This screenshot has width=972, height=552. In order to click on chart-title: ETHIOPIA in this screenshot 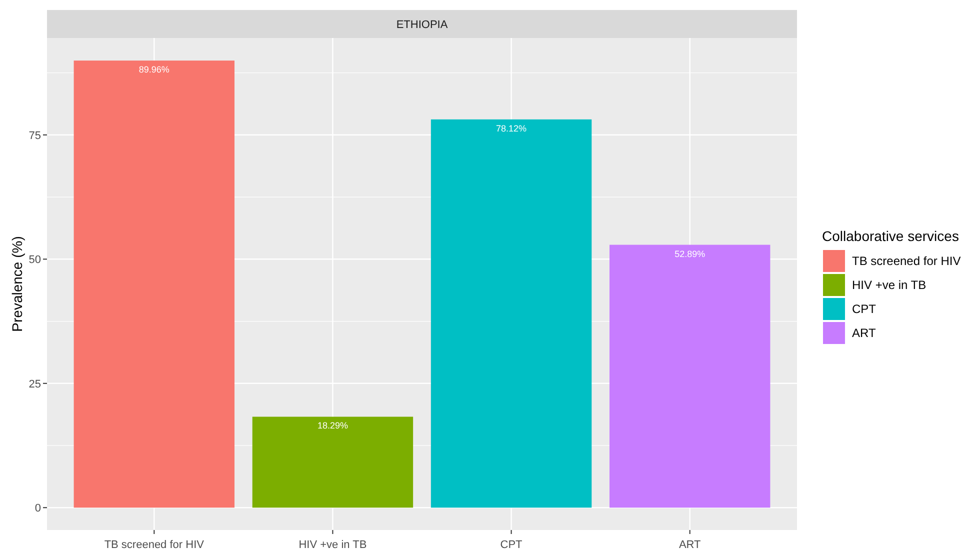, I will do `click(422, 25)`.